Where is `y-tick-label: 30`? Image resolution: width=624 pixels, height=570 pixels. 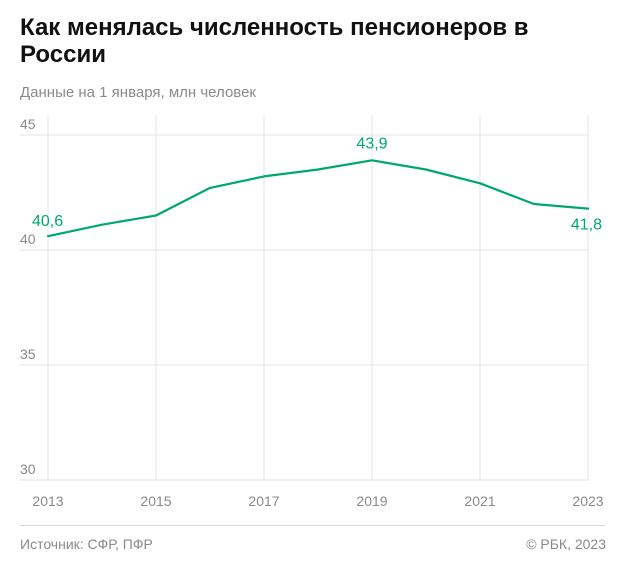 y-tick-label: 30 is located at coordinates (28, 469).